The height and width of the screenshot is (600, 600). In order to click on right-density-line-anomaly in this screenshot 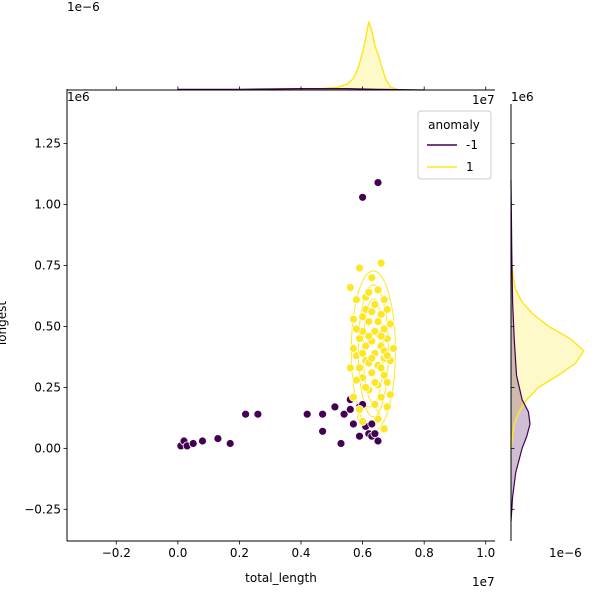, I will do `click(520, 351)`.